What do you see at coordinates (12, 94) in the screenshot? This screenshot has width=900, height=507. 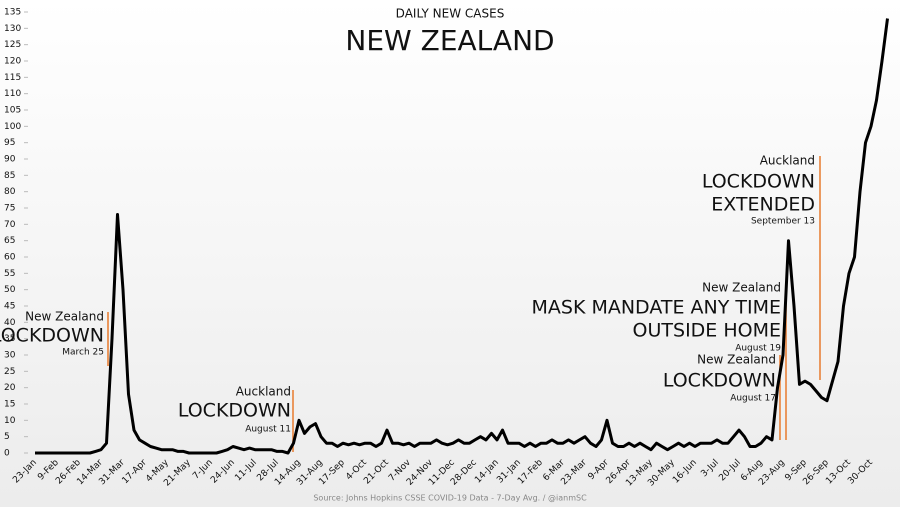 I see `y-tick-label: 110` at bounding box center [12, 94].